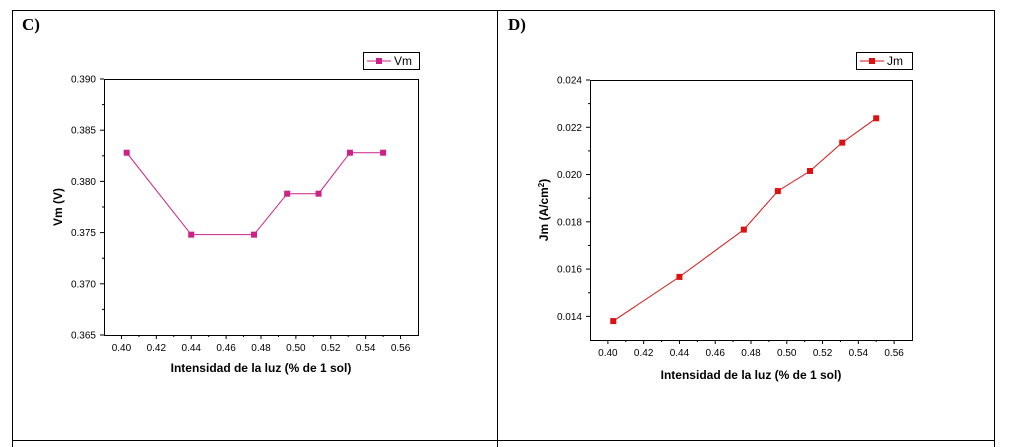  I want to click on y-tick-label: 0.365, so click(83, 336).